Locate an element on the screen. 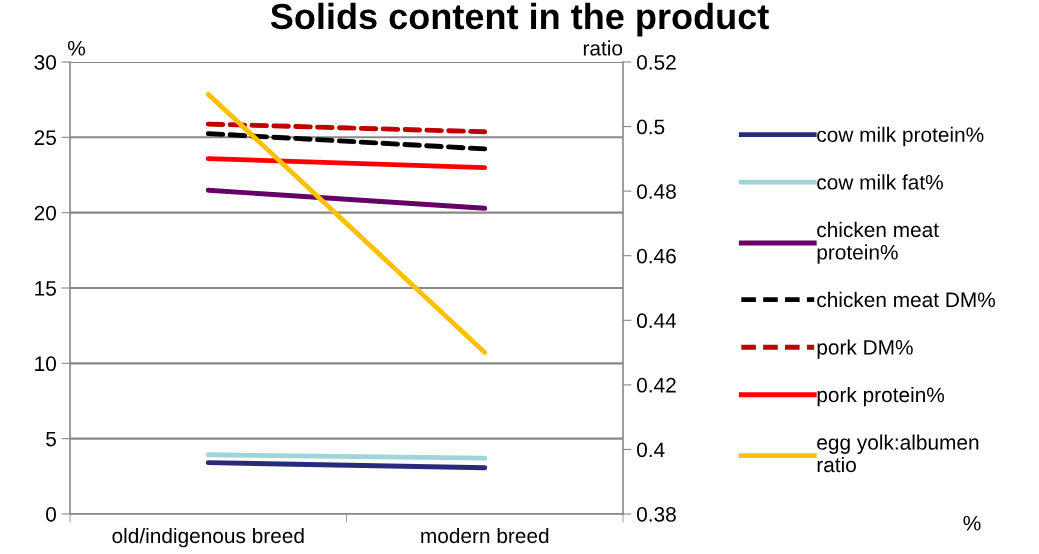 Image resolution: width=1039 pixels, height=554 pixels. y-tick-label: 15 is located at coordinates (45, 288).